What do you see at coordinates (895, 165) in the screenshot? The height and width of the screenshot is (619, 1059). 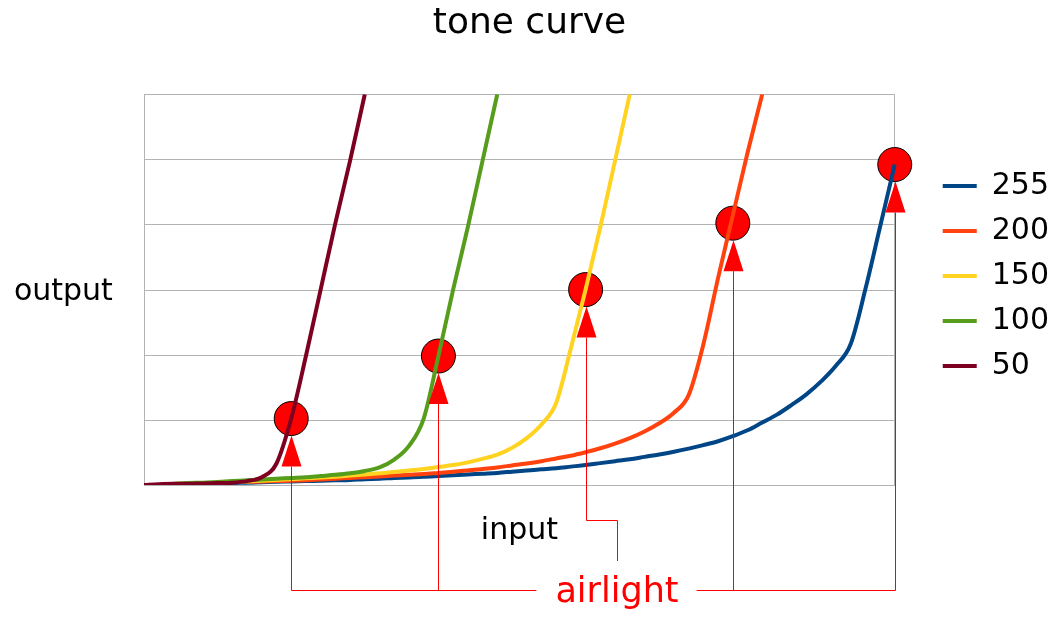 I see `point` at bounding box center [895, 165].